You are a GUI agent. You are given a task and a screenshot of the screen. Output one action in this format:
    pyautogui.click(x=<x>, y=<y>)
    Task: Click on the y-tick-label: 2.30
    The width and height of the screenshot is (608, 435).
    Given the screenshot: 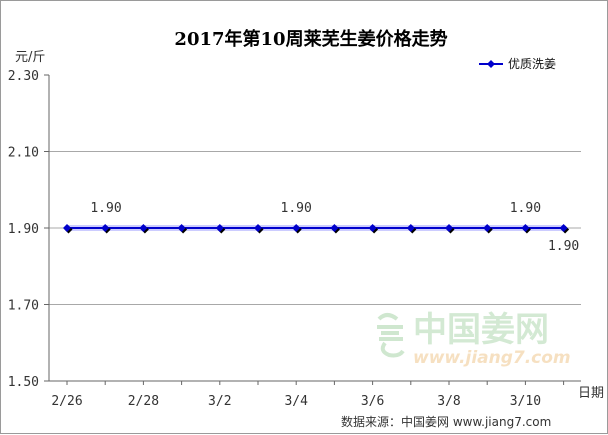 What is the action you would take?
    pyautogui.click(x=23, y=76)
    